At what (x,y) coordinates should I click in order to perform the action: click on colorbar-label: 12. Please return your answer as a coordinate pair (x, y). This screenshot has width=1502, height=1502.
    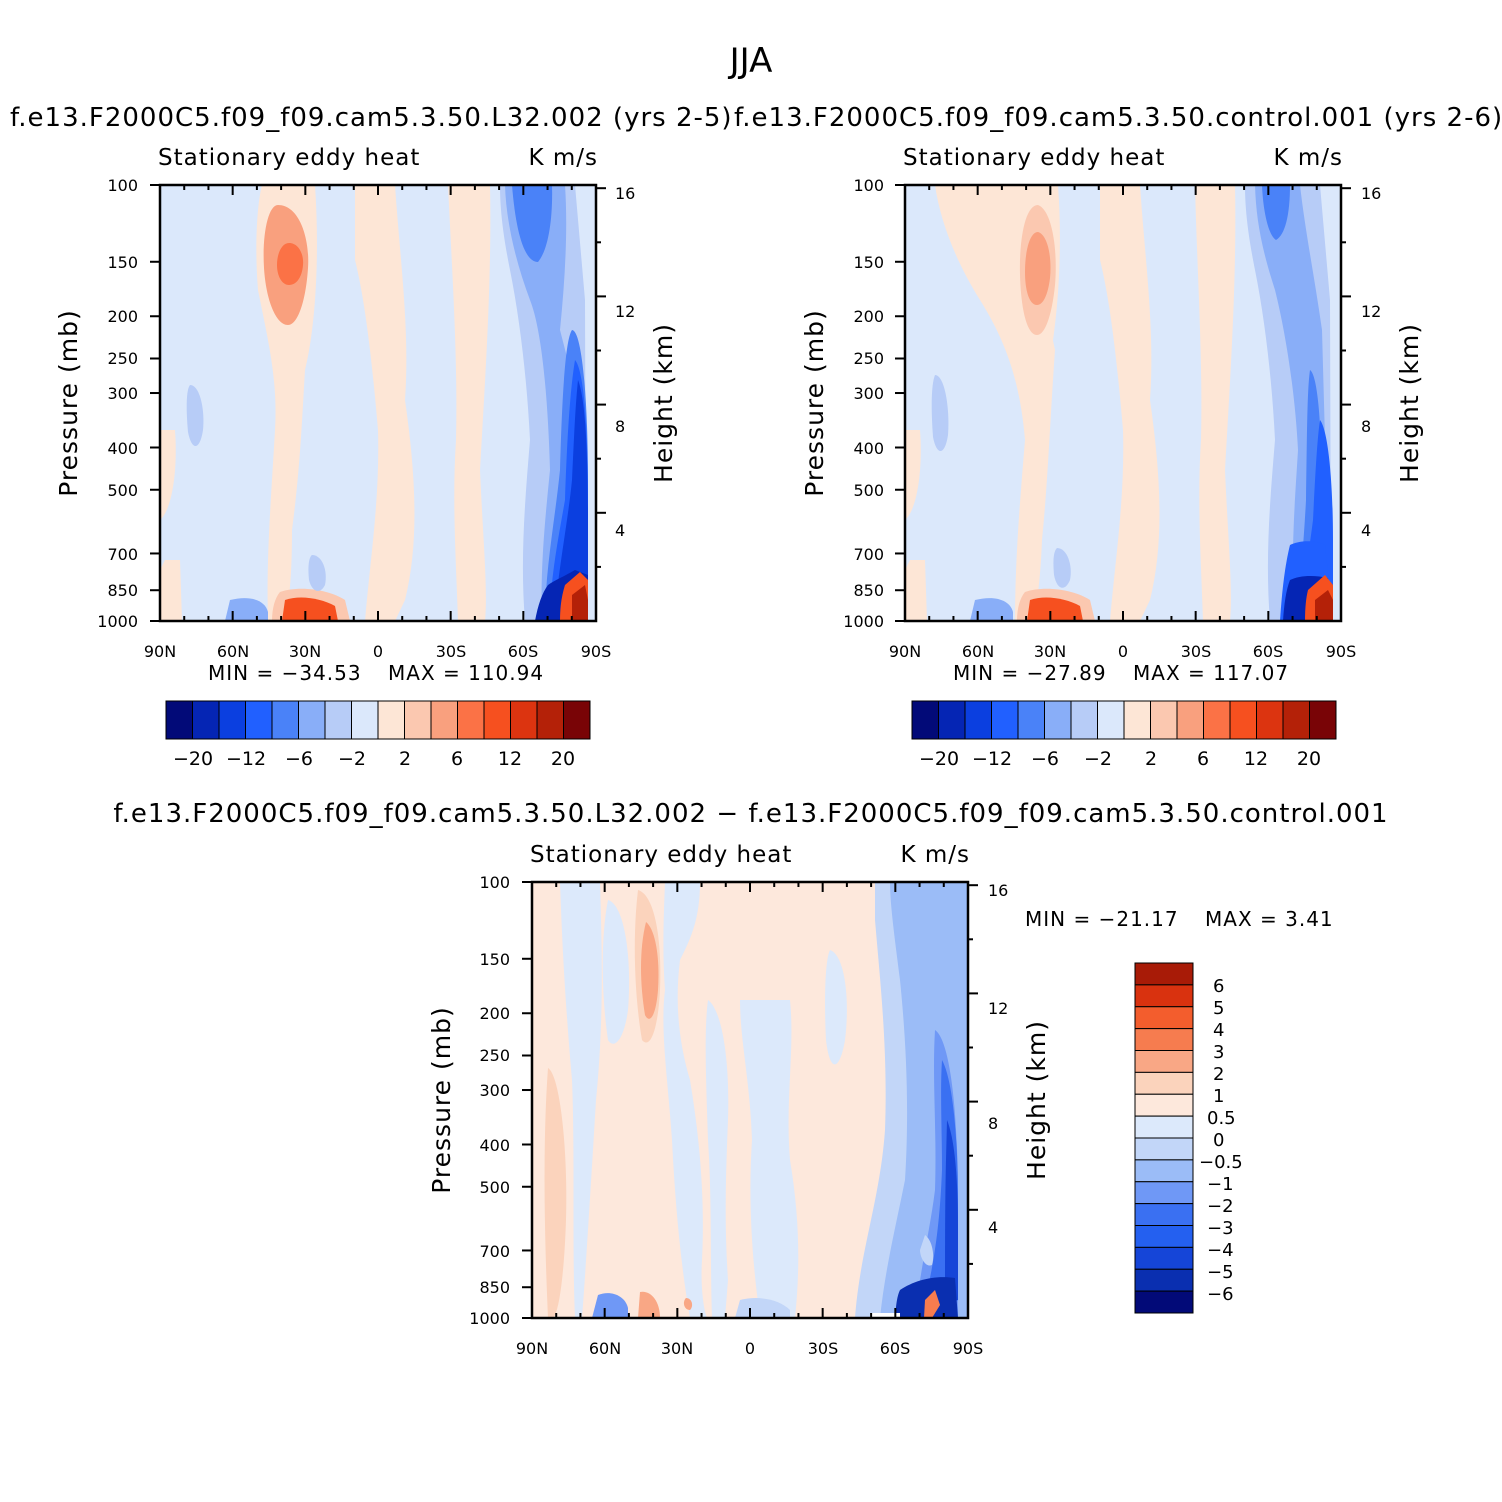
    Looking at the image, I should click on (510, 759).